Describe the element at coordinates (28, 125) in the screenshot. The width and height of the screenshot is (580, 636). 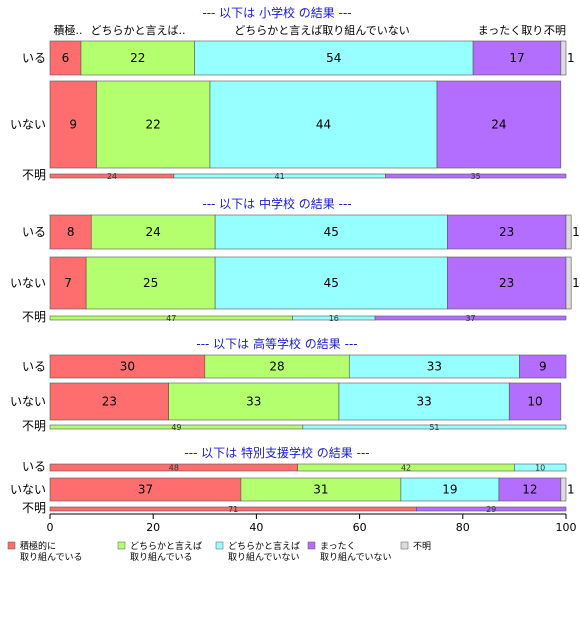
I see `row-label-0-1: いない` at that location.